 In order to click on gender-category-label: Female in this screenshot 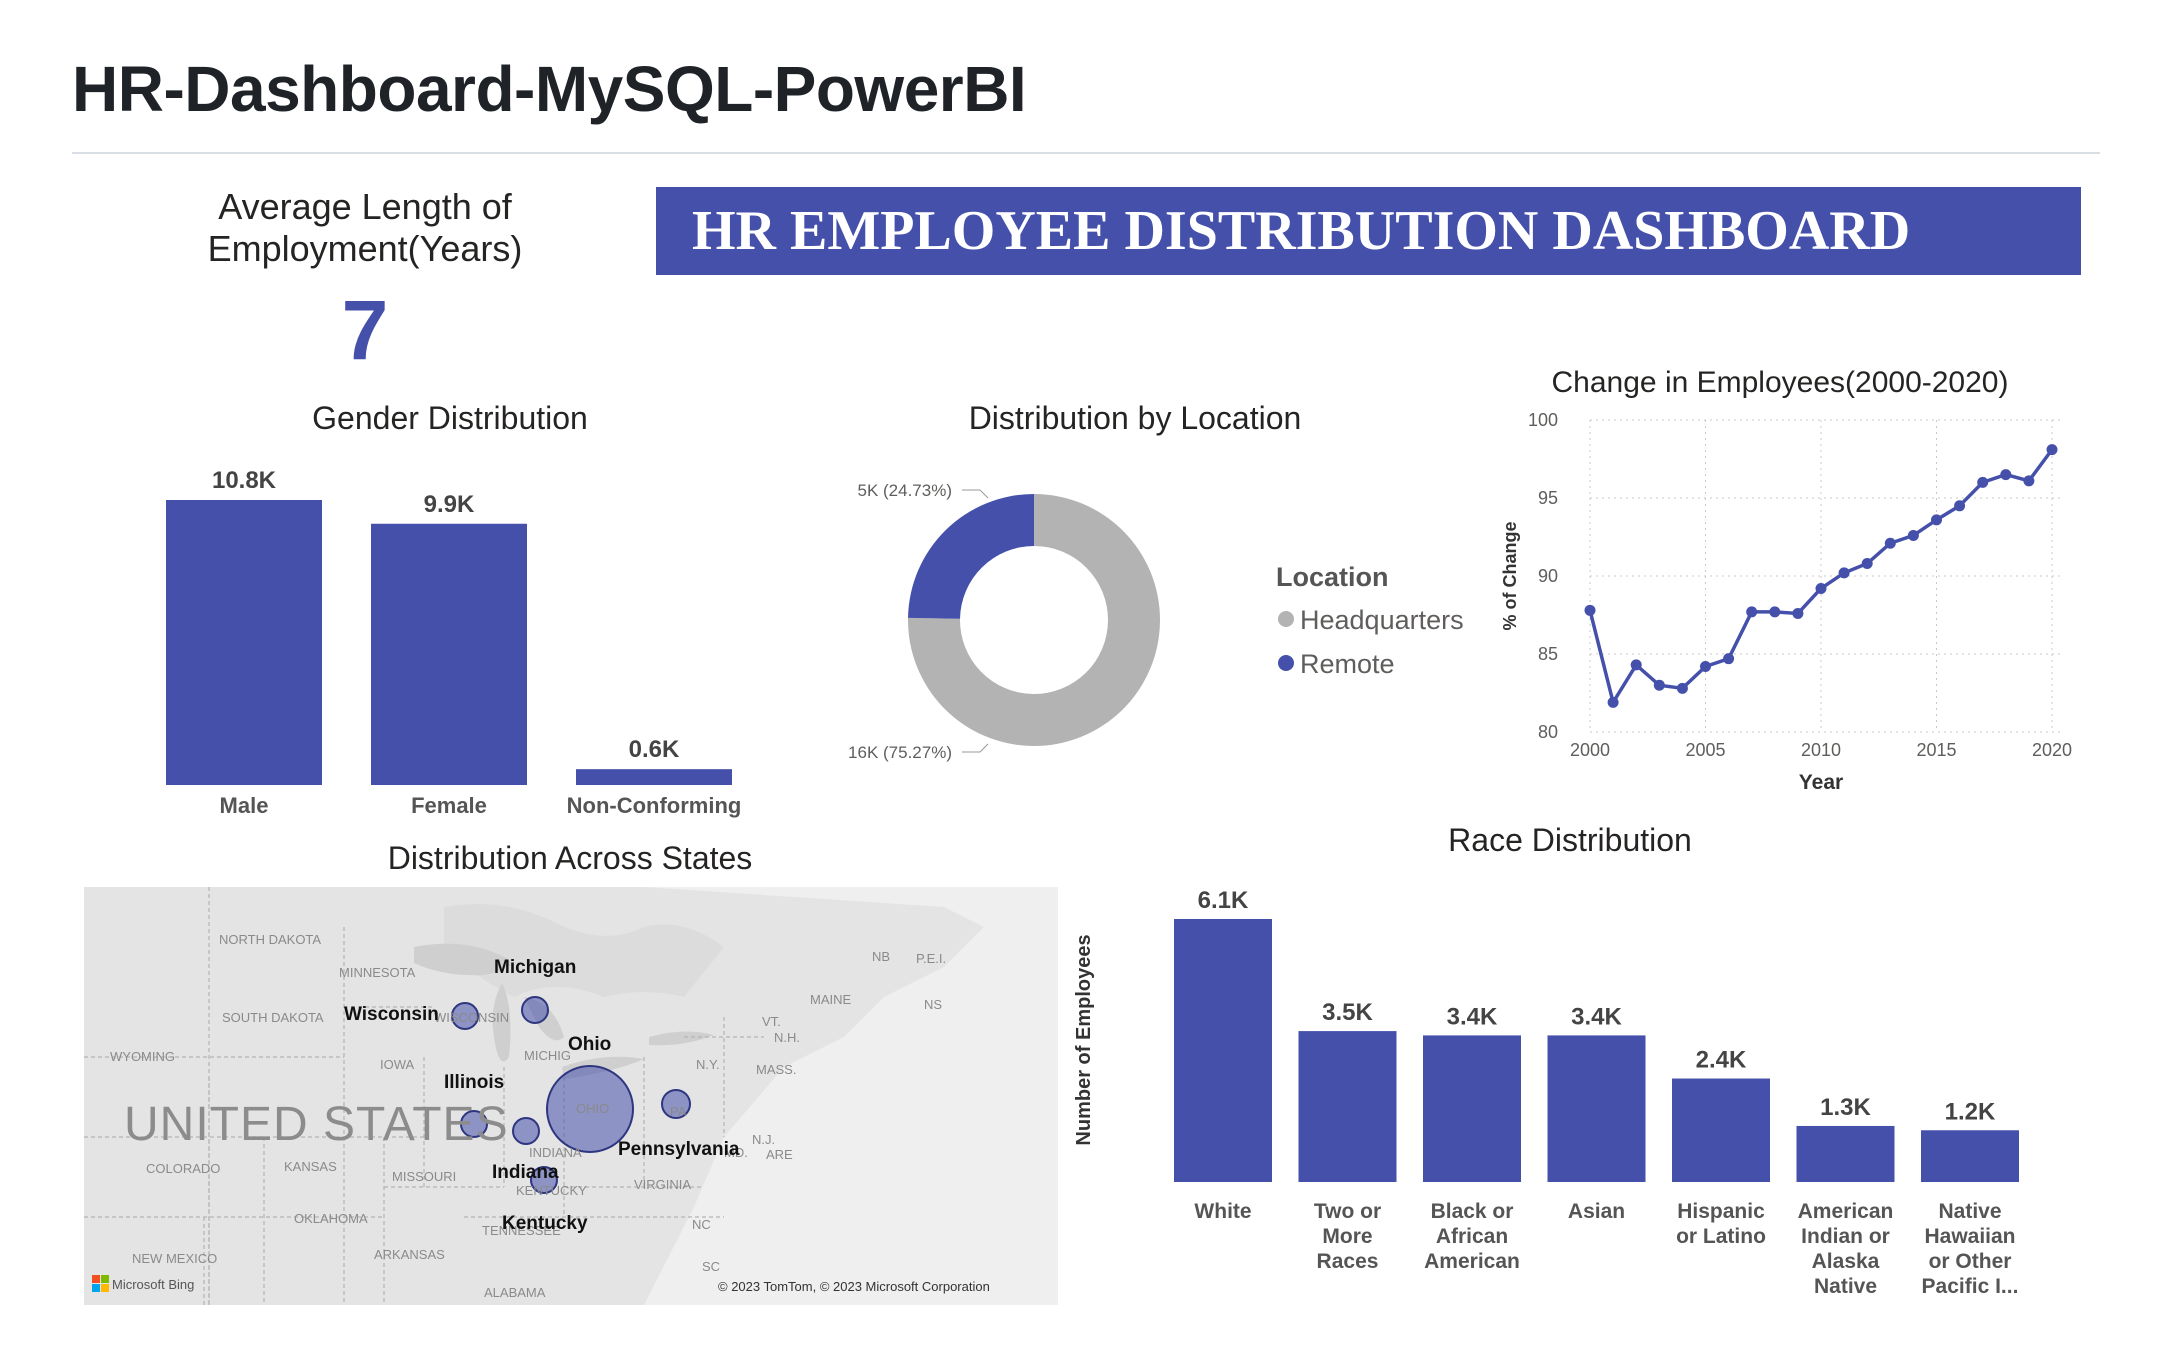, I will do `click(449, 805)`.